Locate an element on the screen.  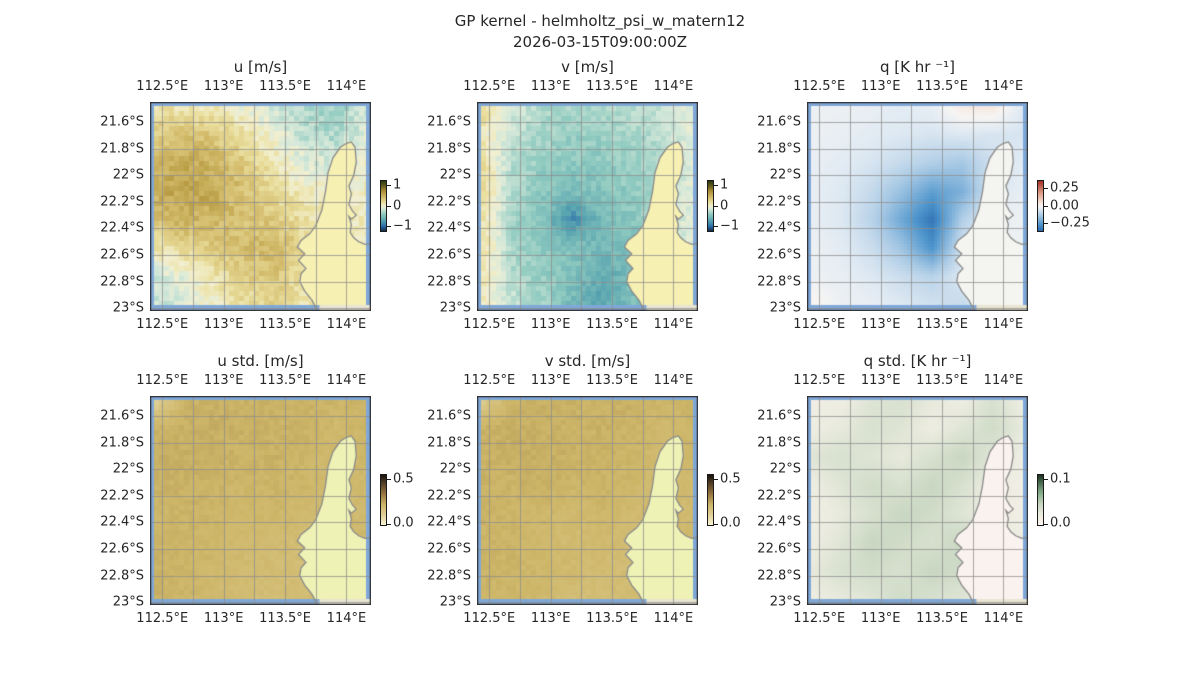
colorbar-q is located at coordinates (1040, 206).